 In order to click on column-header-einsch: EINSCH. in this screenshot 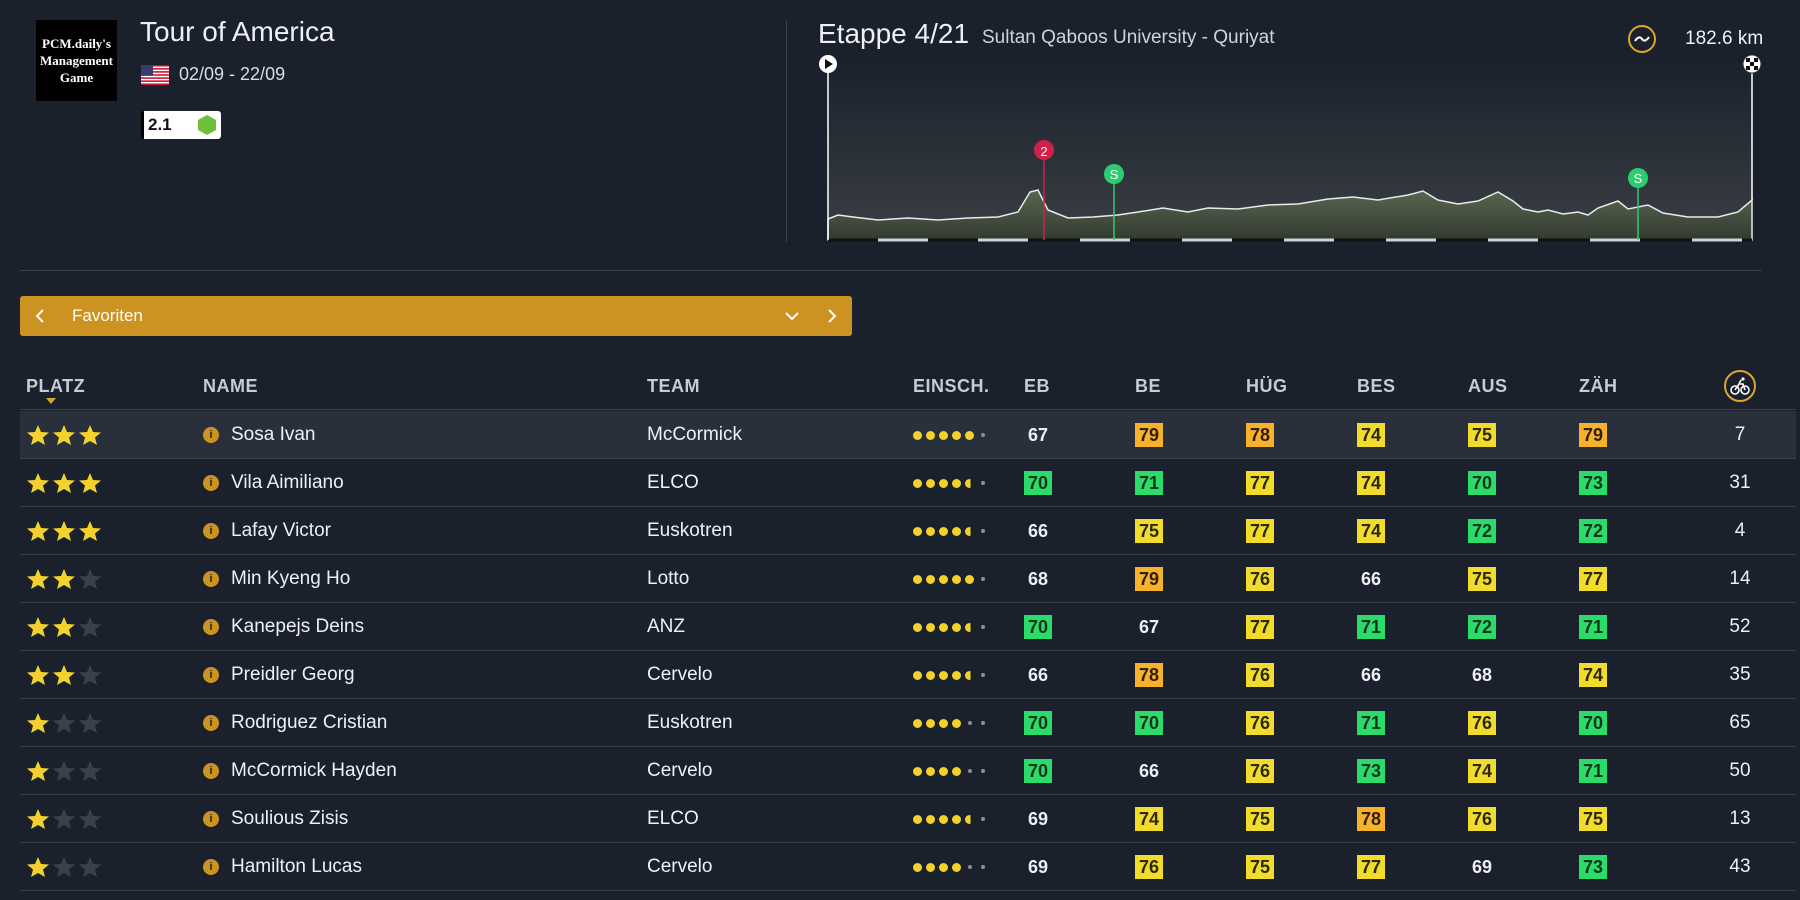, I will do `click(951, 386)`.